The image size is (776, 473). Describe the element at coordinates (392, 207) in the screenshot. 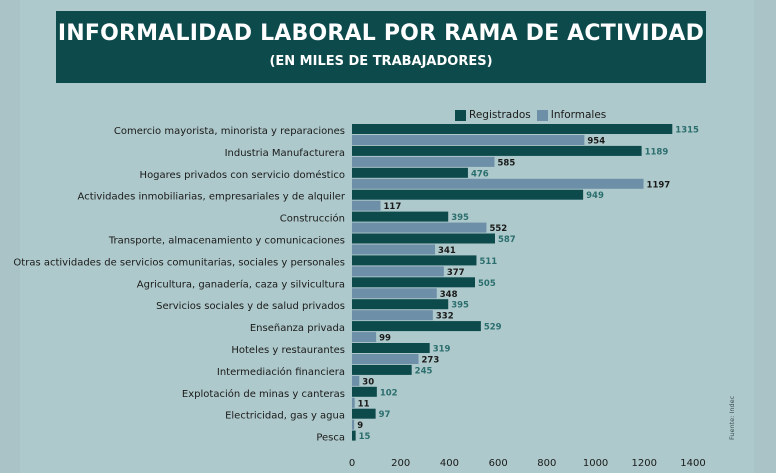

I see `value-label-informales-cat-4: 117` at that location.